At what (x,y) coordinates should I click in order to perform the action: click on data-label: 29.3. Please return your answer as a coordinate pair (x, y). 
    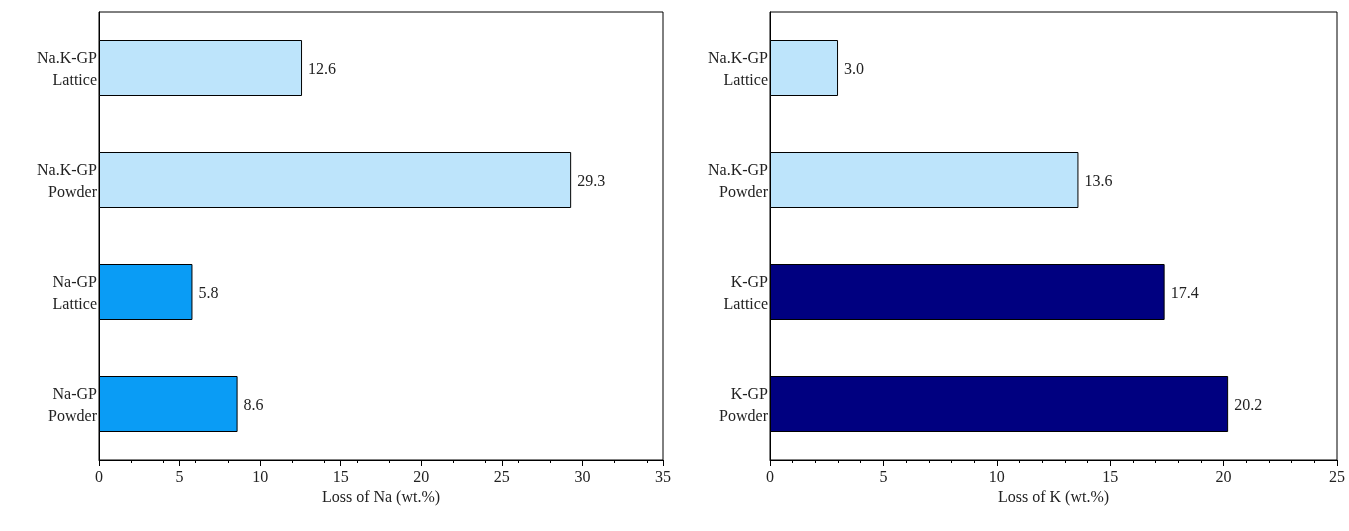
    Looking at the image, I should click on (591, 180).